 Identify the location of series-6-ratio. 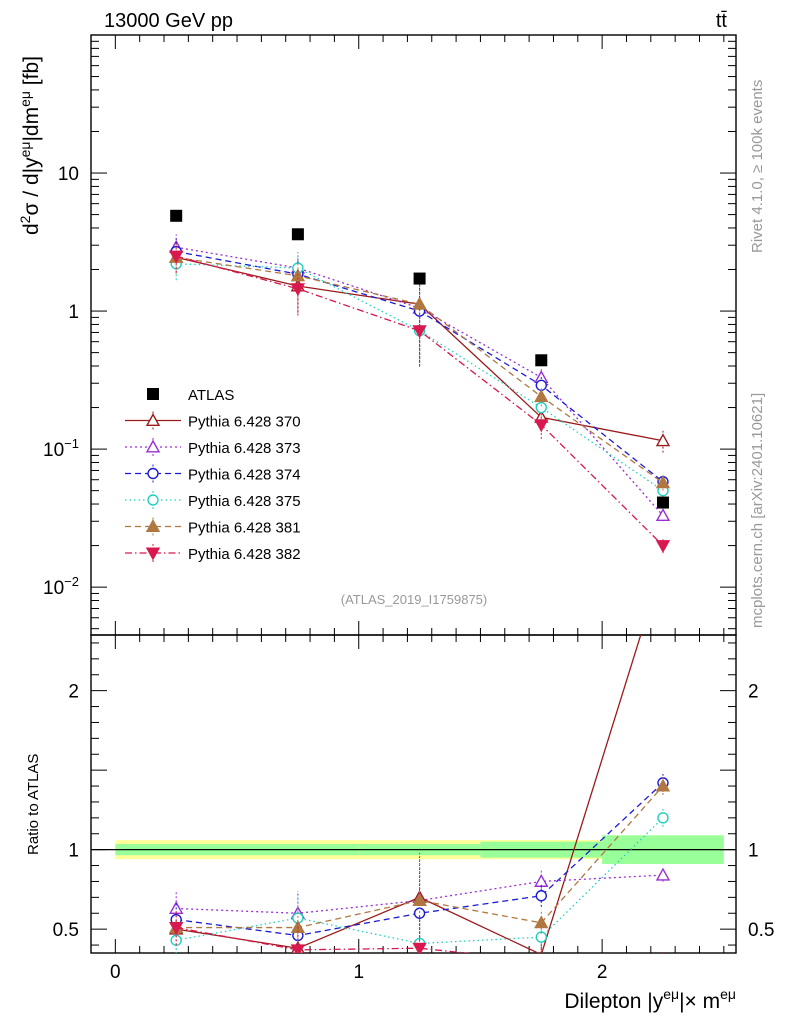
(416, 931).